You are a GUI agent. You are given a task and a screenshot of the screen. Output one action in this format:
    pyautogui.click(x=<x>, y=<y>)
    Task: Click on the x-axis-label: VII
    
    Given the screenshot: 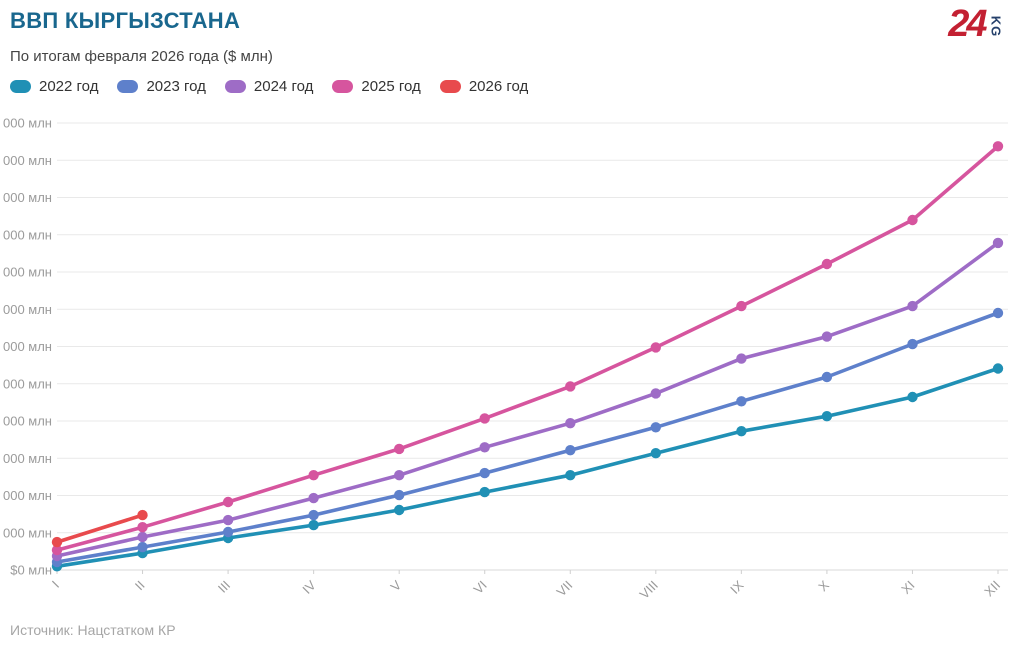 What is the action you would take?
    pyautogui.click(x=565, y=589)
    